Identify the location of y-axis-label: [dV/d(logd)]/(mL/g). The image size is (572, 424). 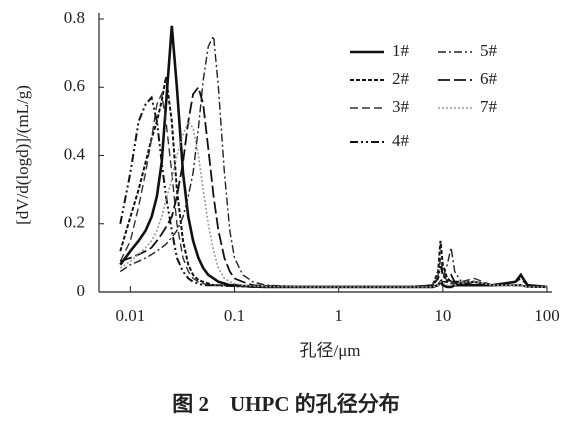
(22, 155).